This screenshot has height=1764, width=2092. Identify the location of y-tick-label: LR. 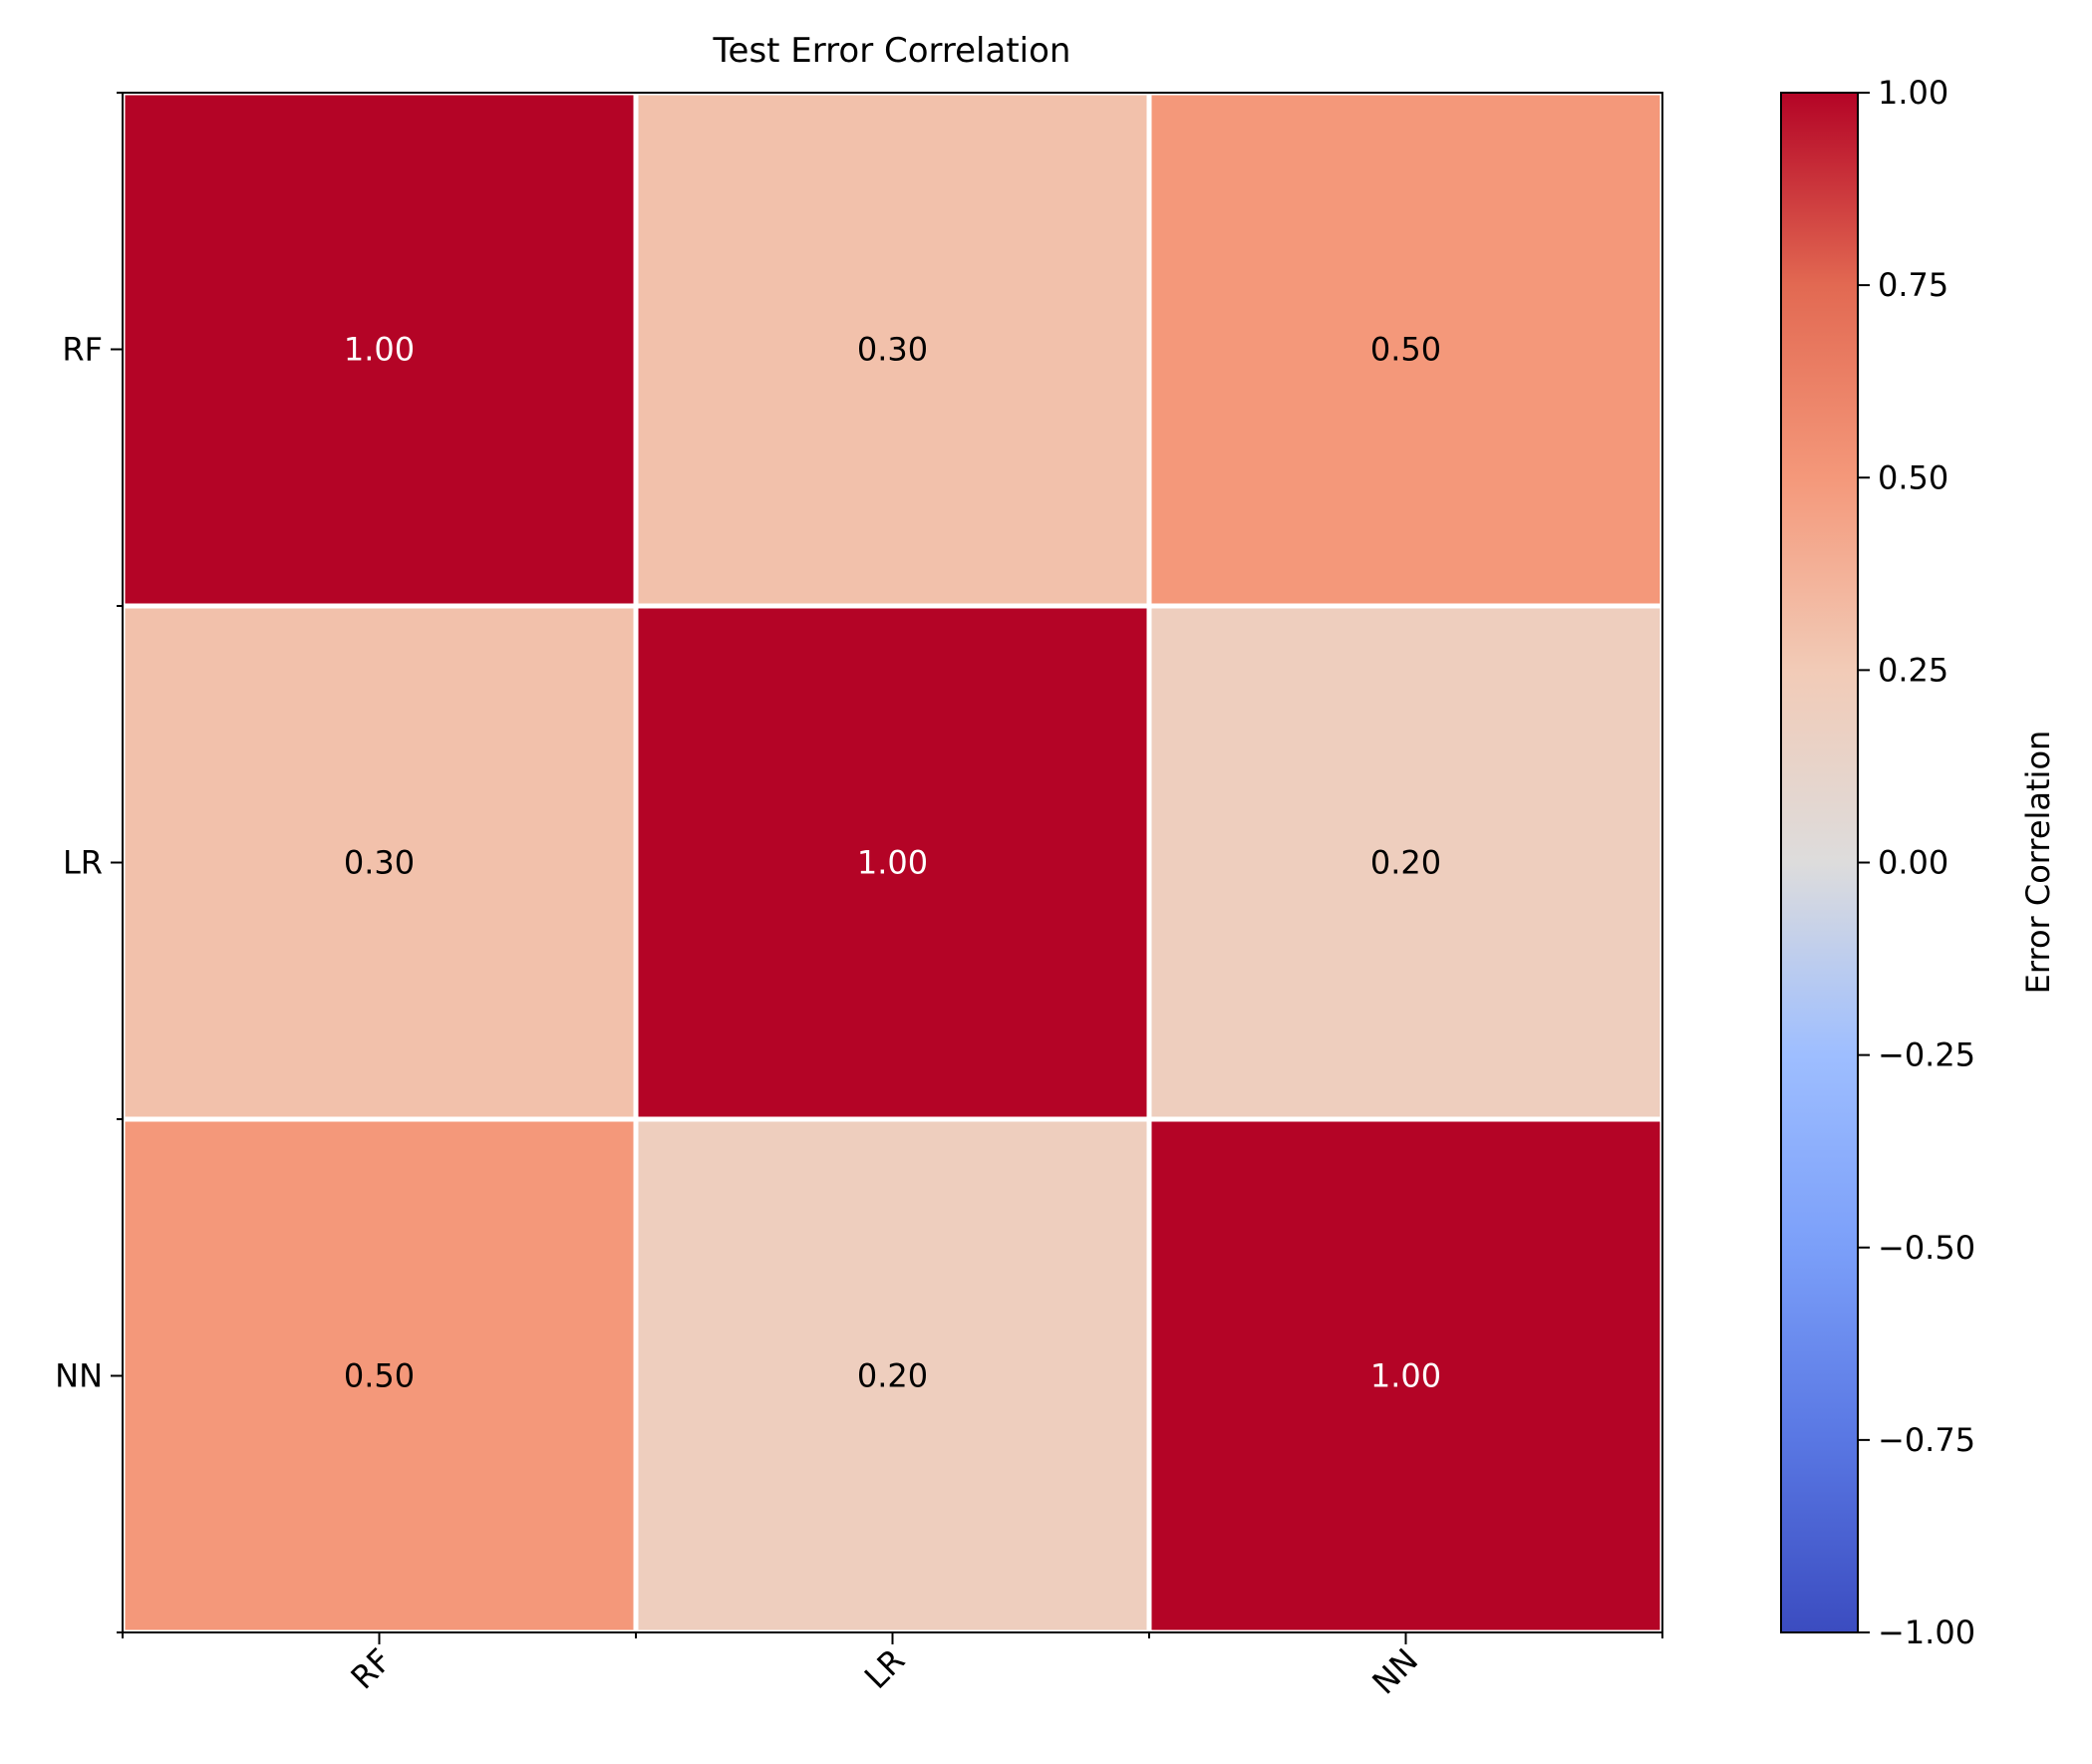
(83, 863).